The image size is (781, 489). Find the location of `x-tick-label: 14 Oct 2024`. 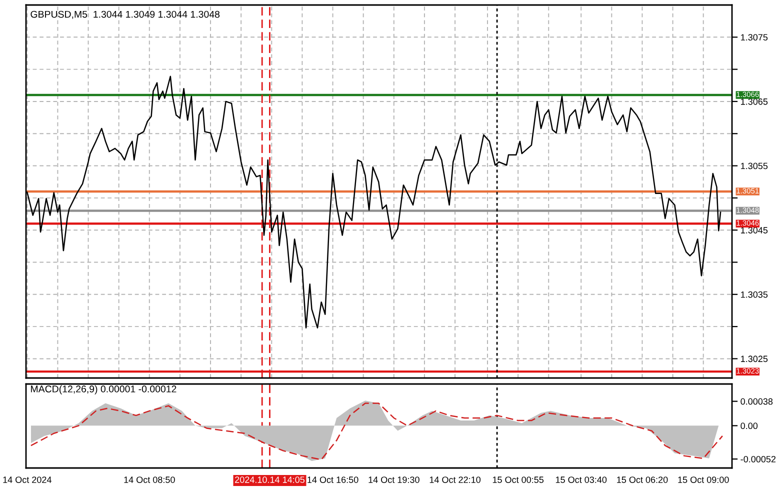

x-tick-label: 14 Oct 2024 is located at coordinates (27, 479).